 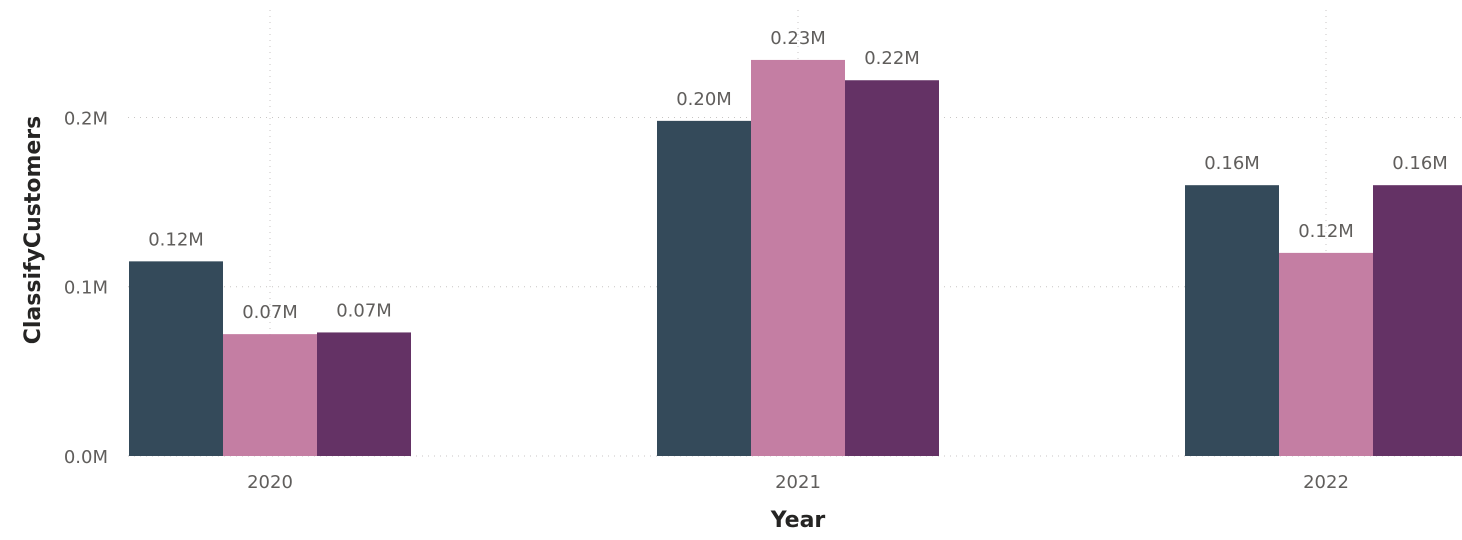 What do you see at coordinates (86, 118) in the screenshot?
I see `y-tick-label: 0.2M` at bounding box center [86, 118].